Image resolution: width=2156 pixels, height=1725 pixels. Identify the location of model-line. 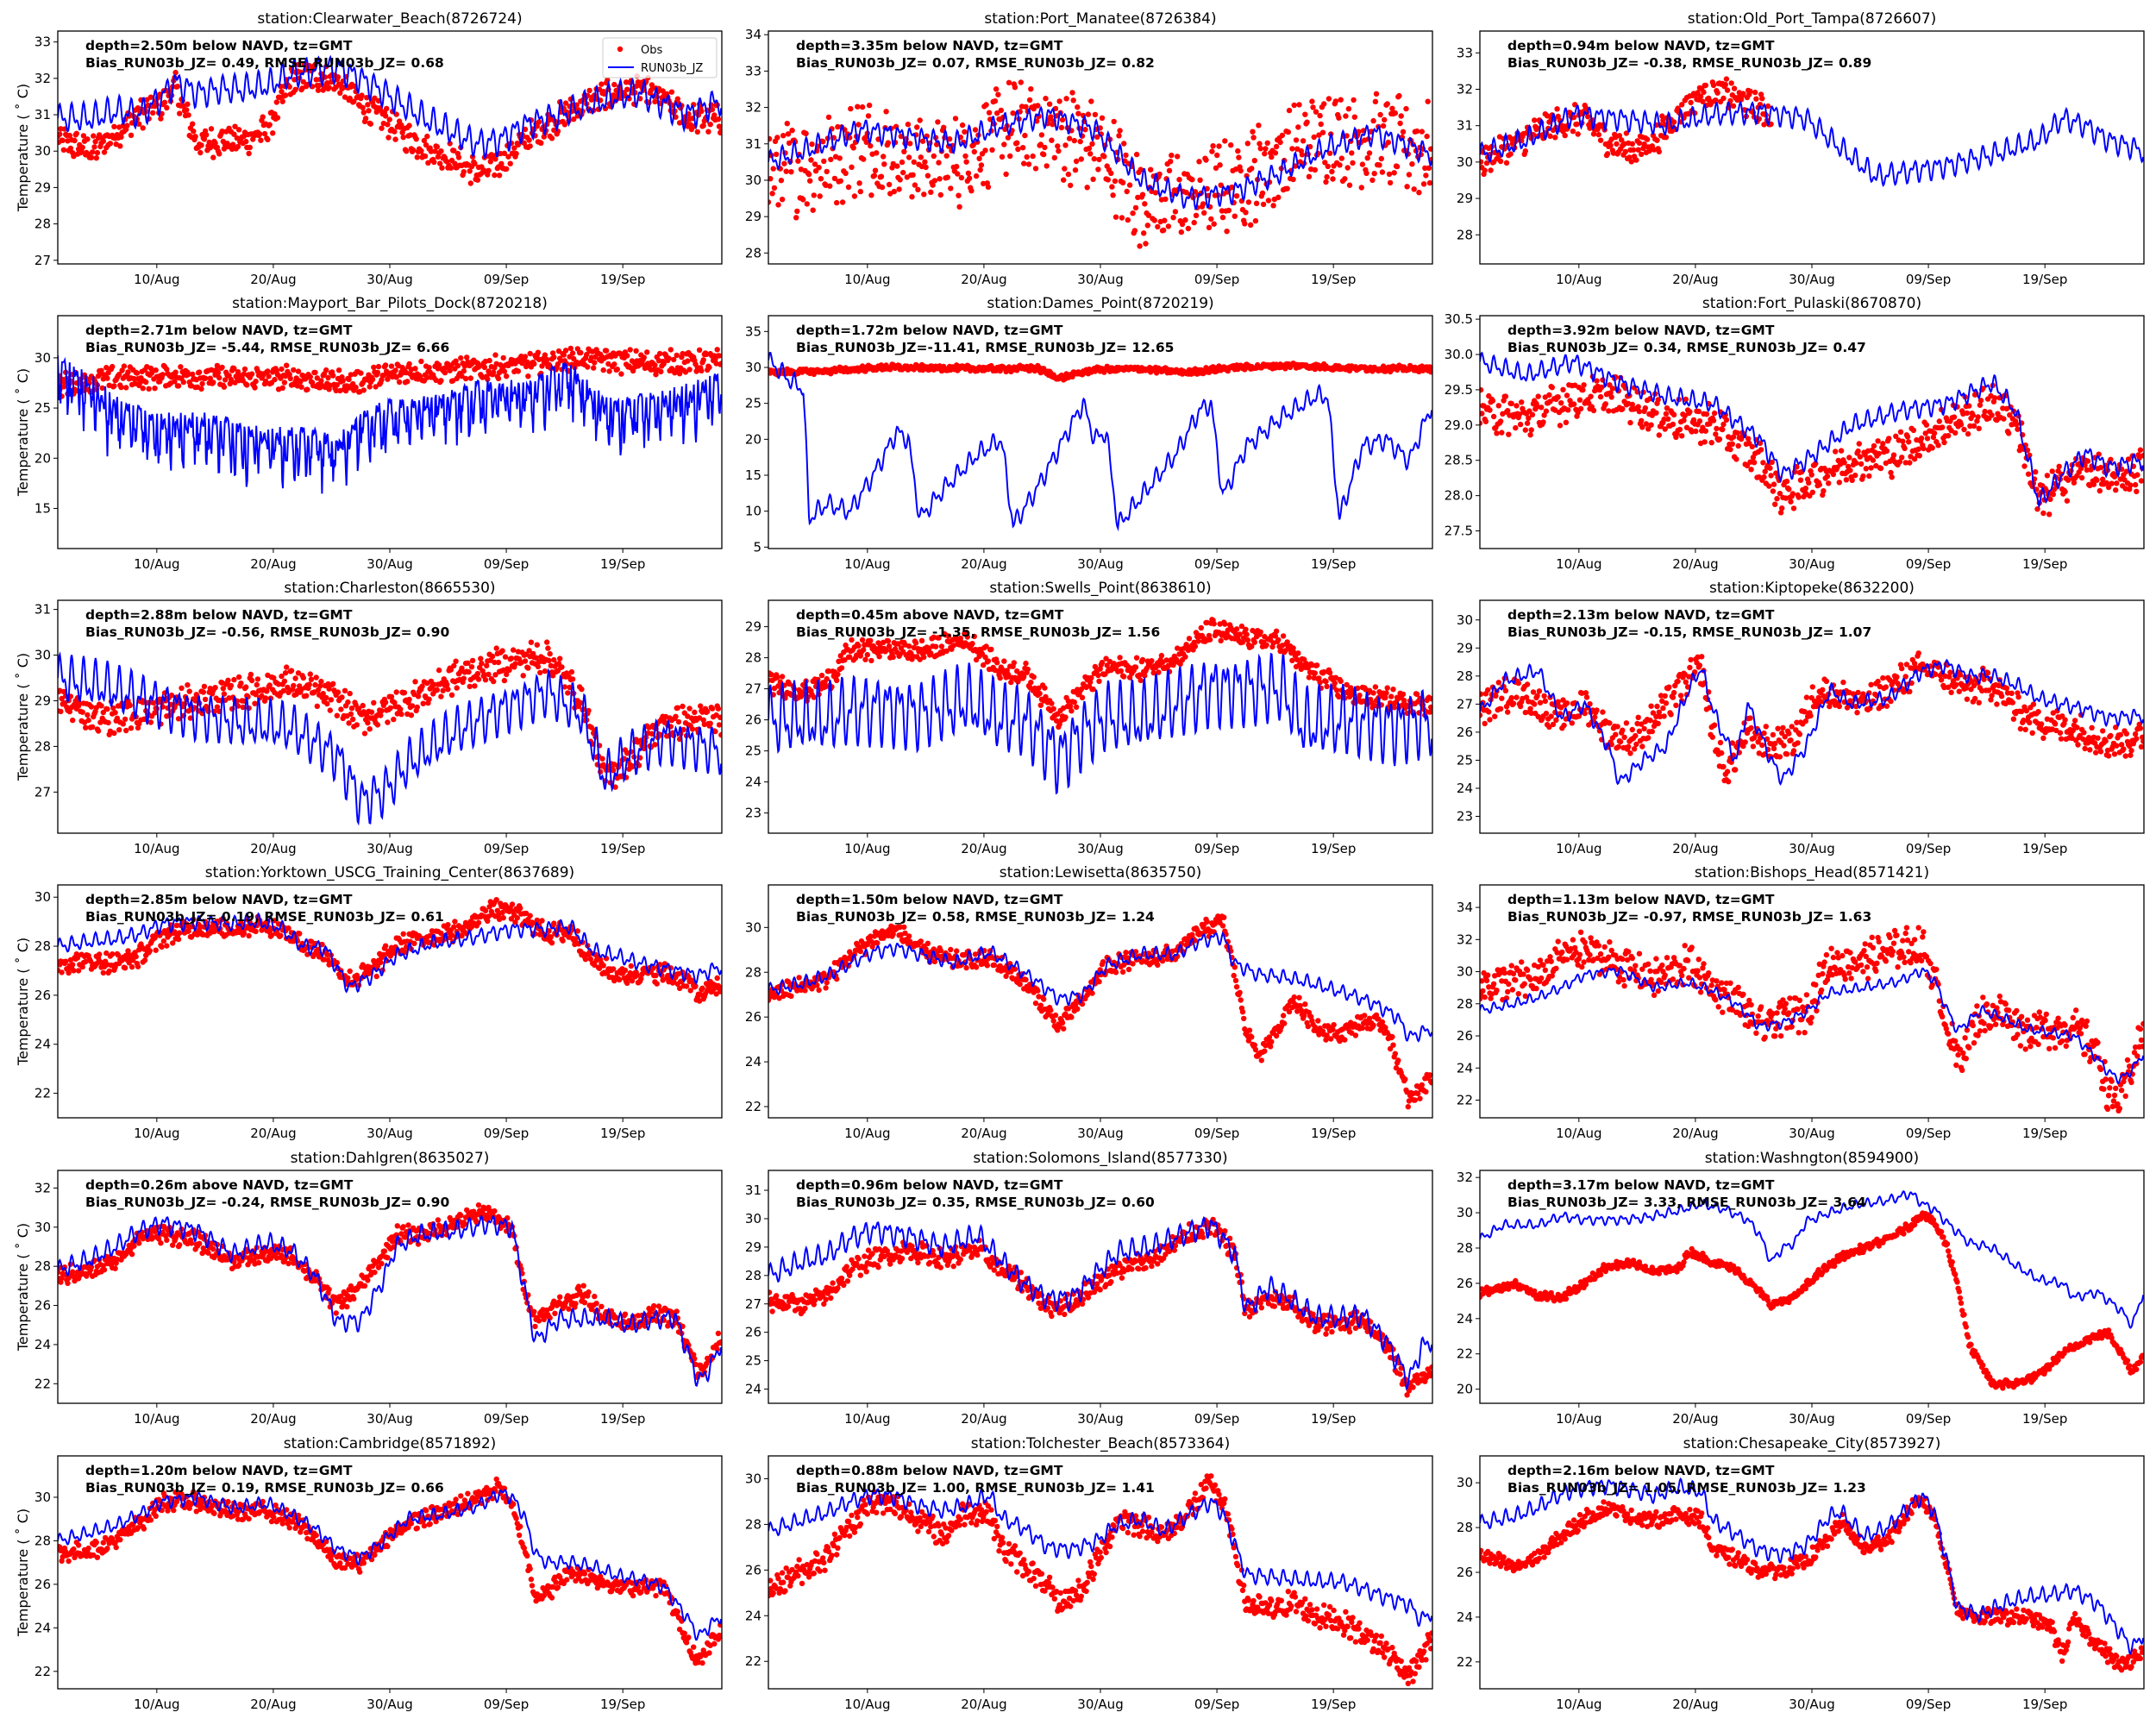
(390, 738).